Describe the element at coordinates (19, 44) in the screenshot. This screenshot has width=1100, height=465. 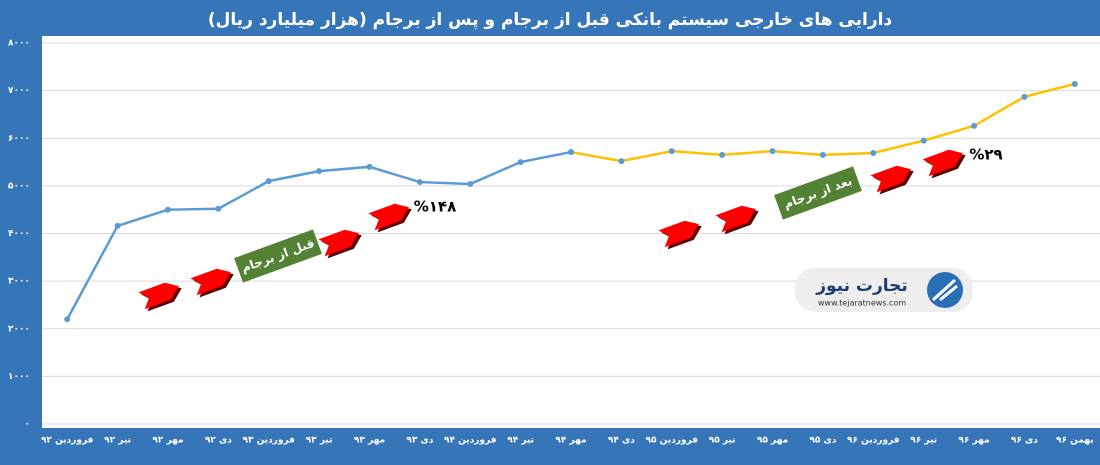
I see `y-tick-label: ۸۰۰۰` at that location.